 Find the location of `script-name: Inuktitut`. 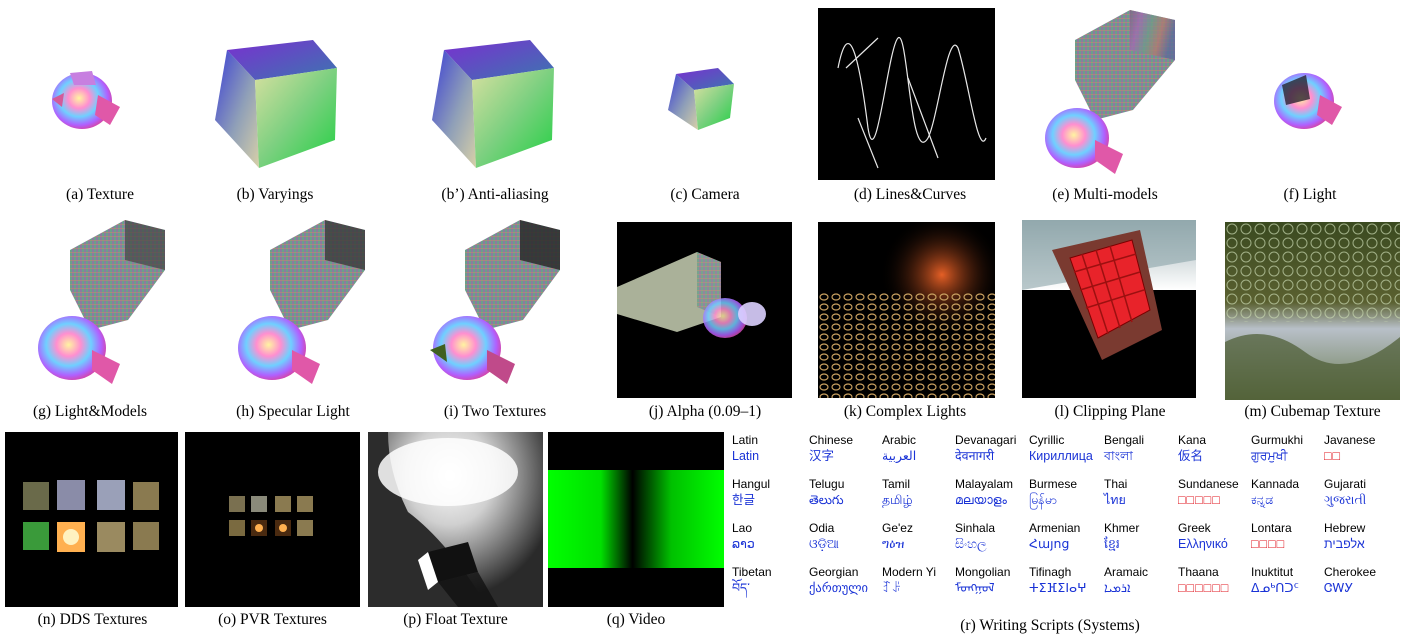

script-name: Inuktitut is located at coordinates (1272, 572).